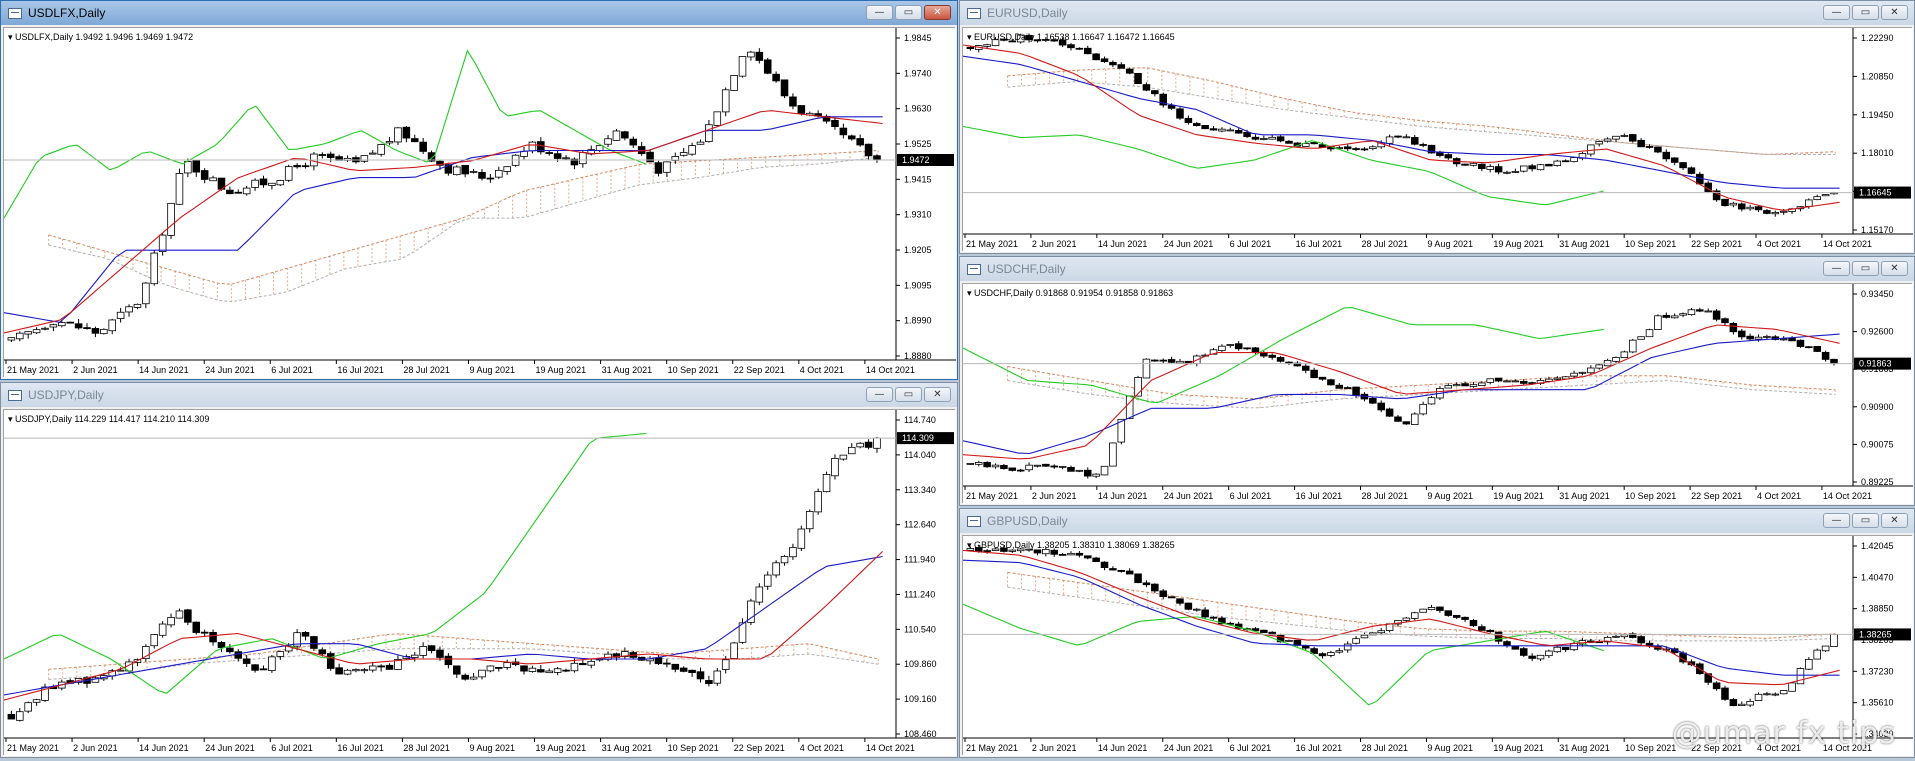 This screenshot has width=1915, height=761. I want to click on titlebar: EURUSD,Daily — ▭ ✕, so click(1437, 13).